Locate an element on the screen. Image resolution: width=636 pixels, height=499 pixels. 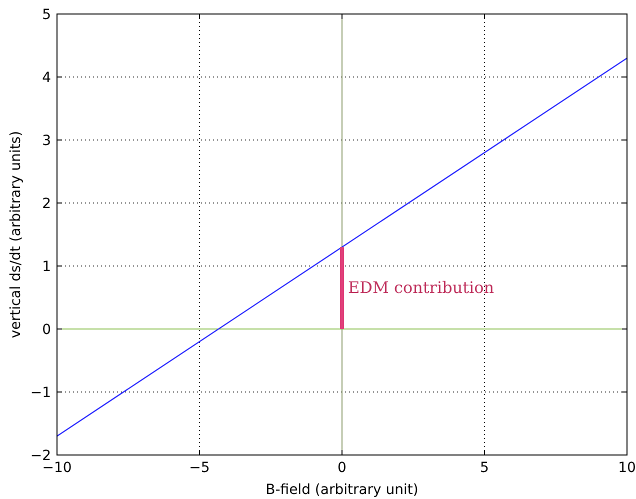
y-tick-label: 5 is located at coordinates (46, 15).